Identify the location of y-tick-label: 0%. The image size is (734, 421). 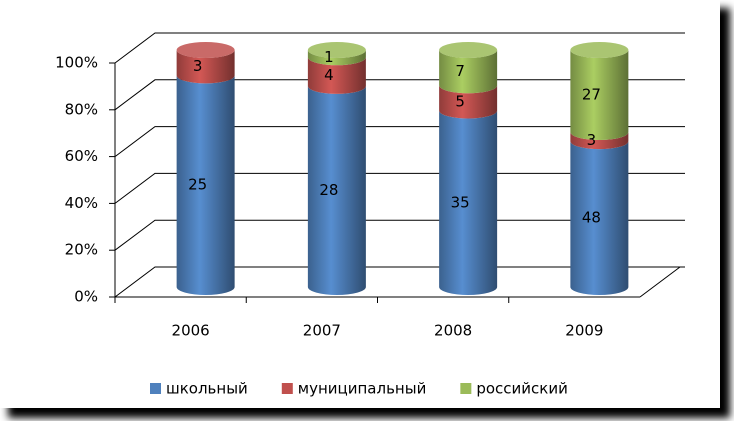
(86, 297).